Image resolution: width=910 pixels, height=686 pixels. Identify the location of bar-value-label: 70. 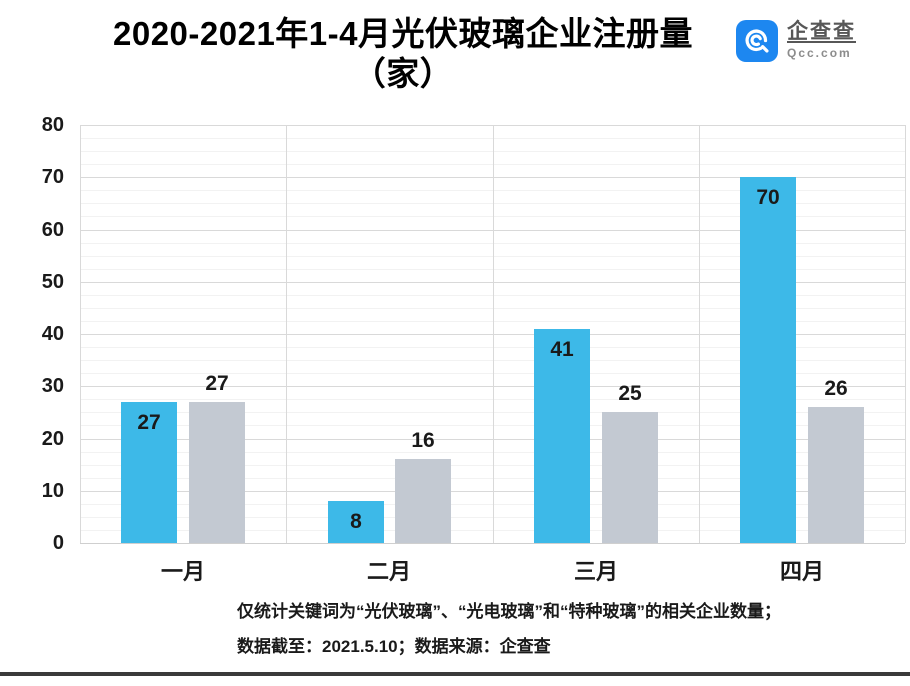
(768, 197).